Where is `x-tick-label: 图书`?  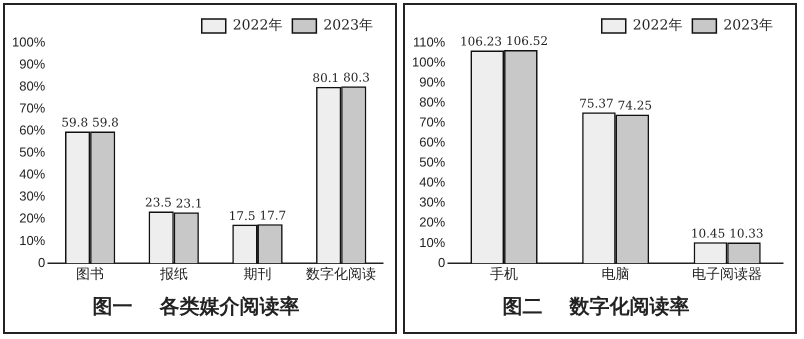 x-tick-label: 图书 is located at coordinates (90, 273).